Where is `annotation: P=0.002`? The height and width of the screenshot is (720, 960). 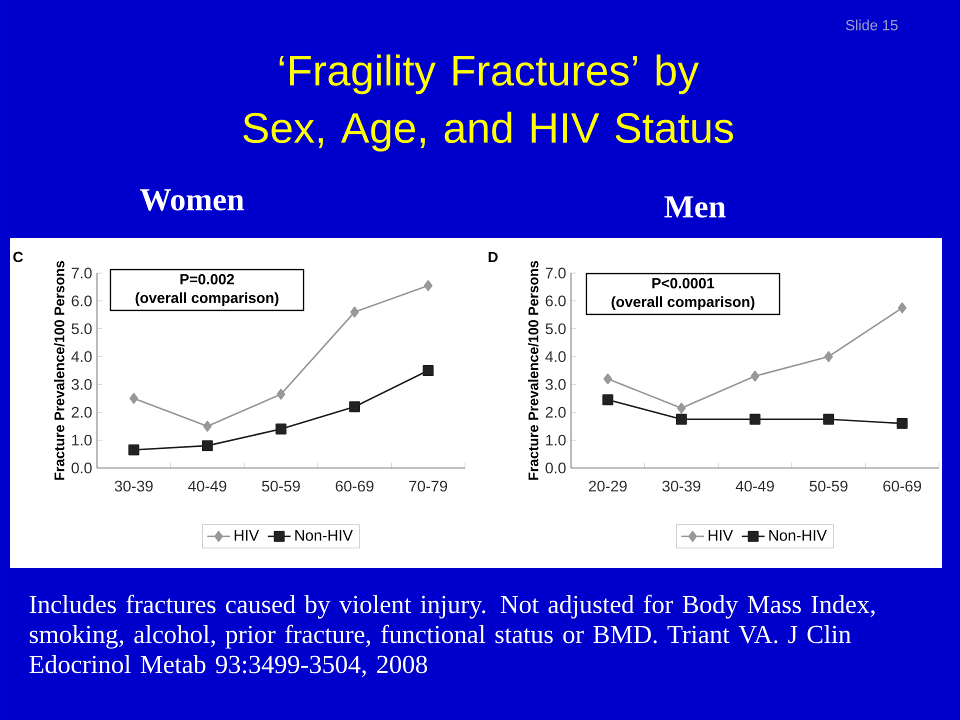 annotation: P=0.002 is located at coordinates (207, 279).